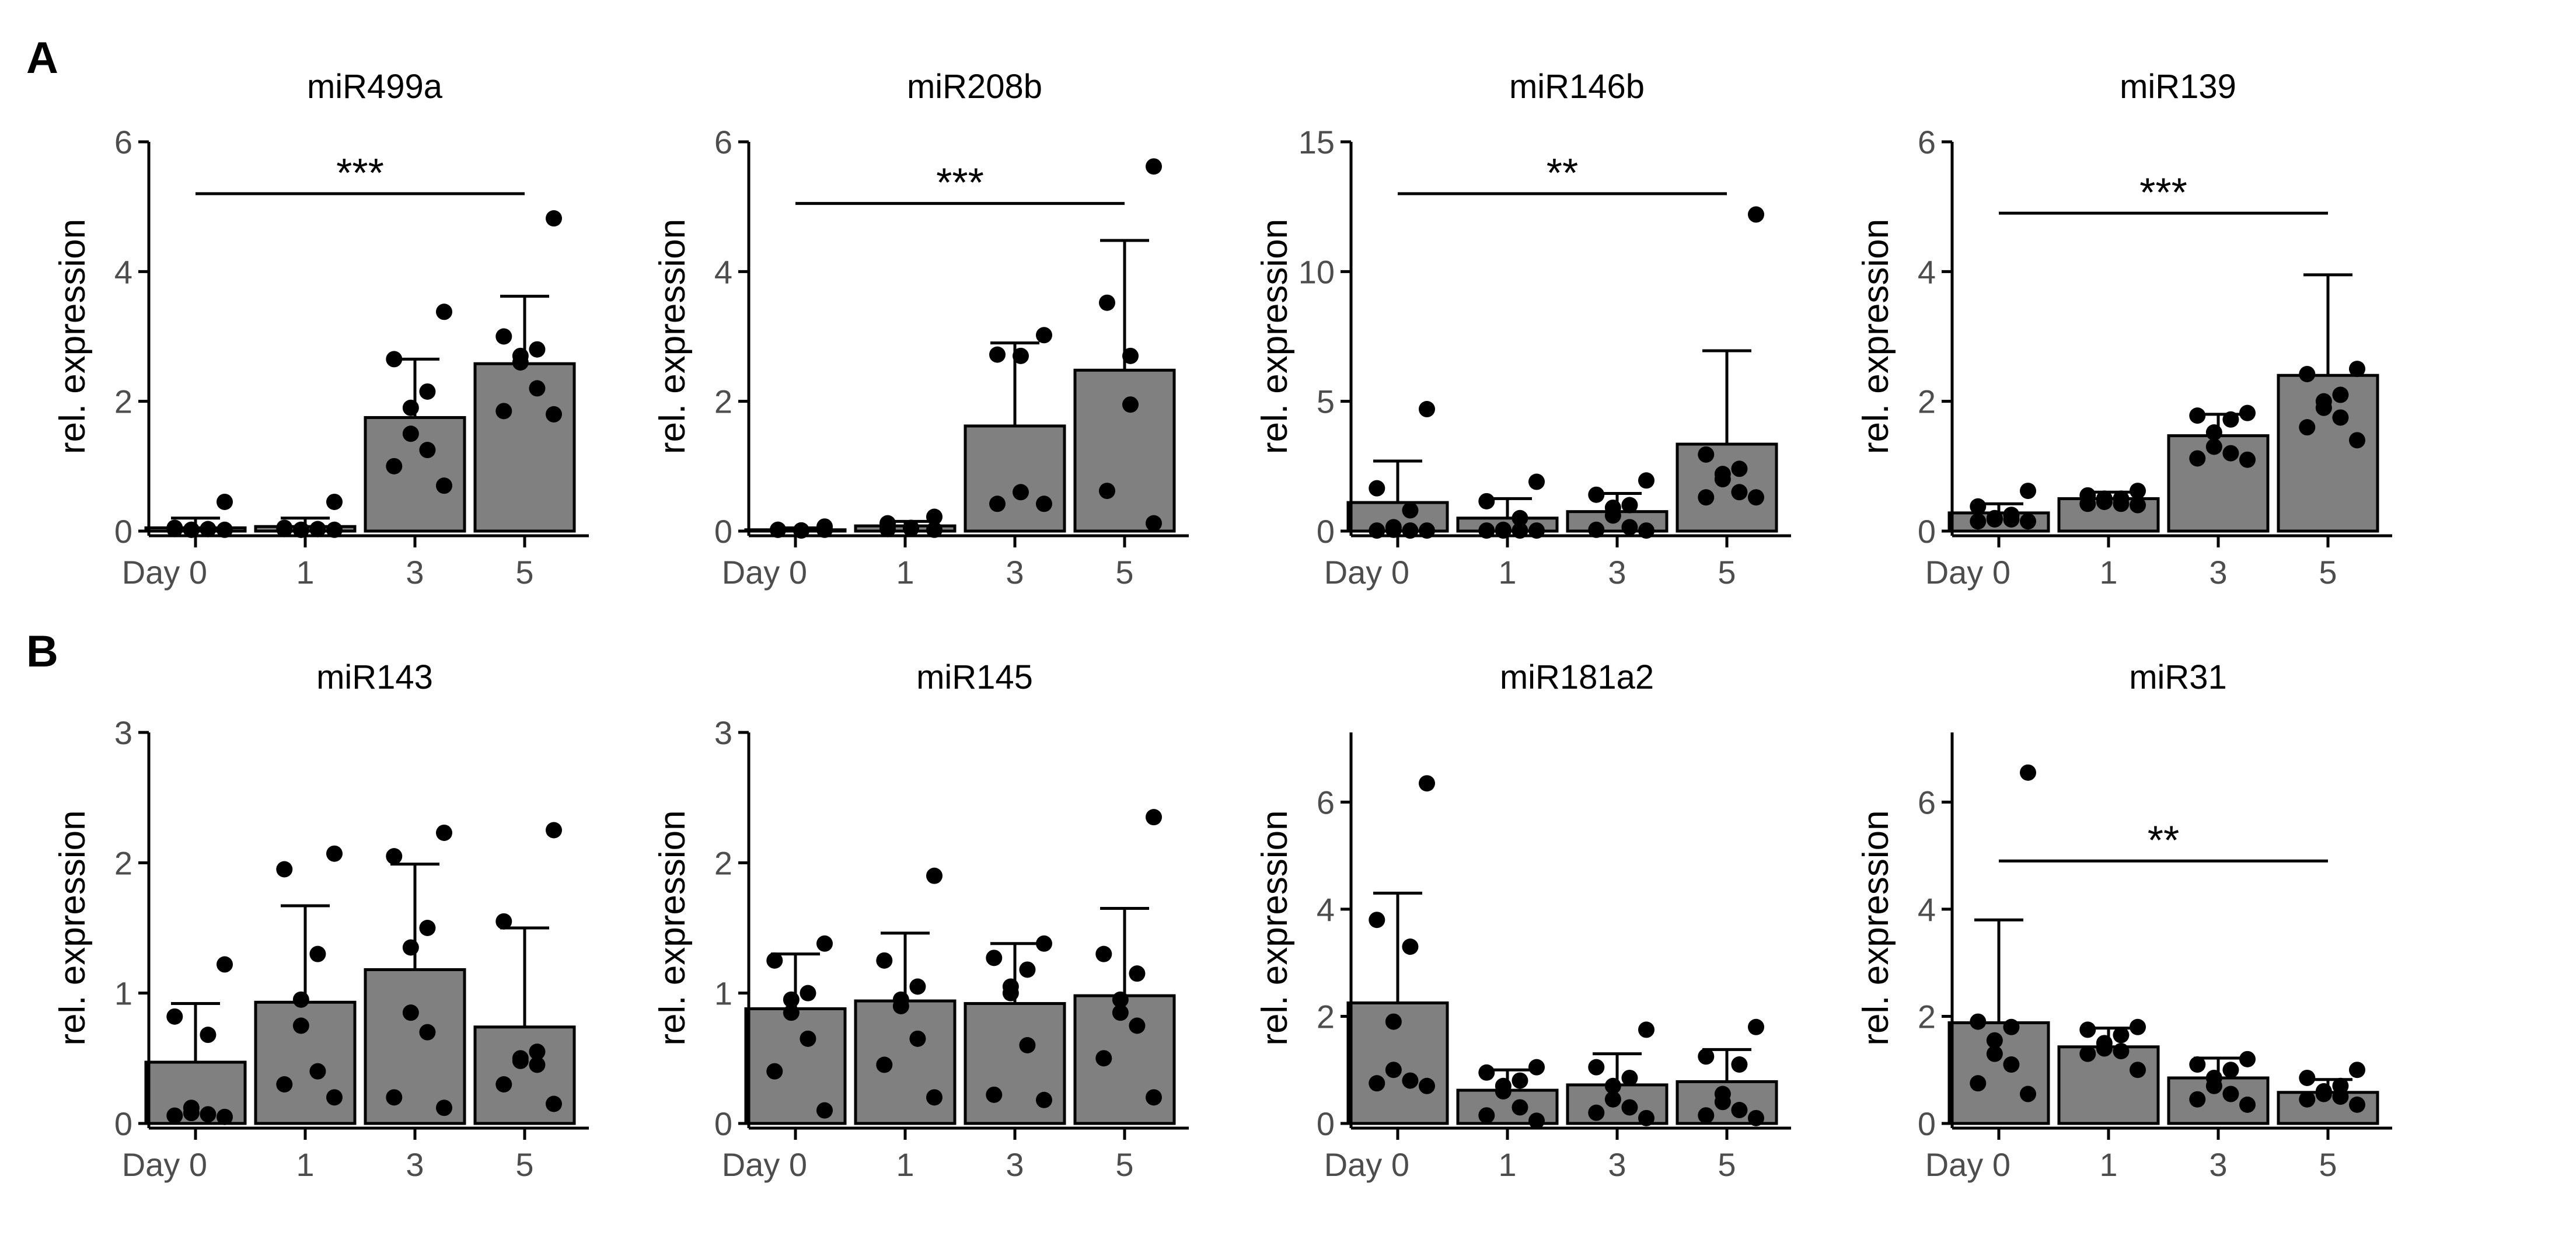 This screenshot has width=2576, height=1239. I want to click on y-tick-label: 6, so click(1927, 142).